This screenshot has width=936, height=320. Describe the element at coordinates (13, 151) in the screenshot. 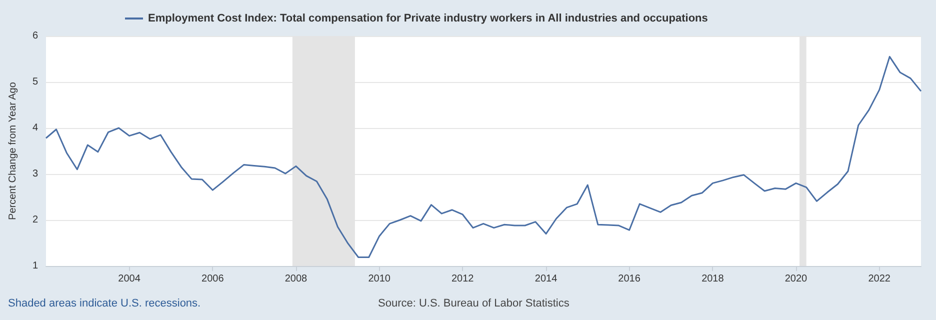

I see `y-axis-title: Percent Change from Year Ago` at that location.